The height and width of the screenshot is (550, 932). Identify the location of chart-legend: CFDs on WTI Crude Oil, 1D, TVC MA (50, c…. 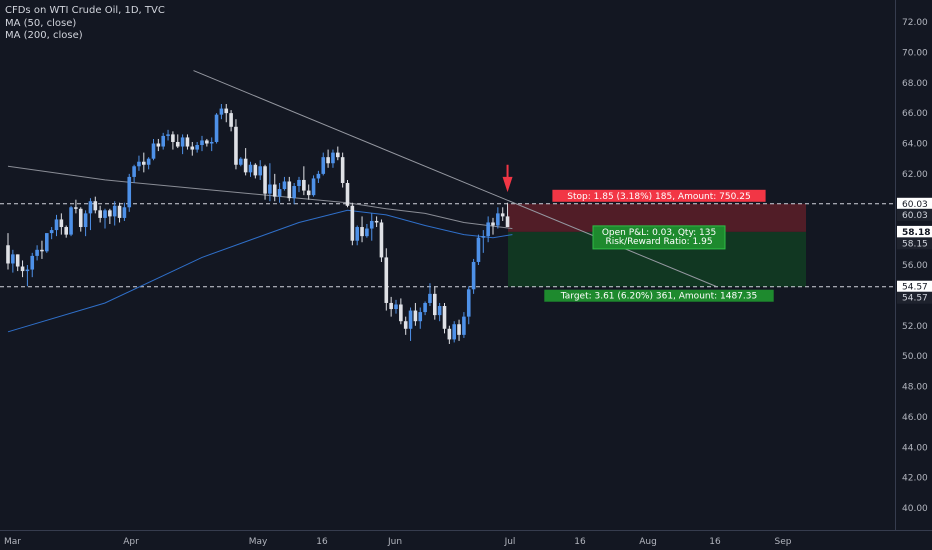
(85, 24).